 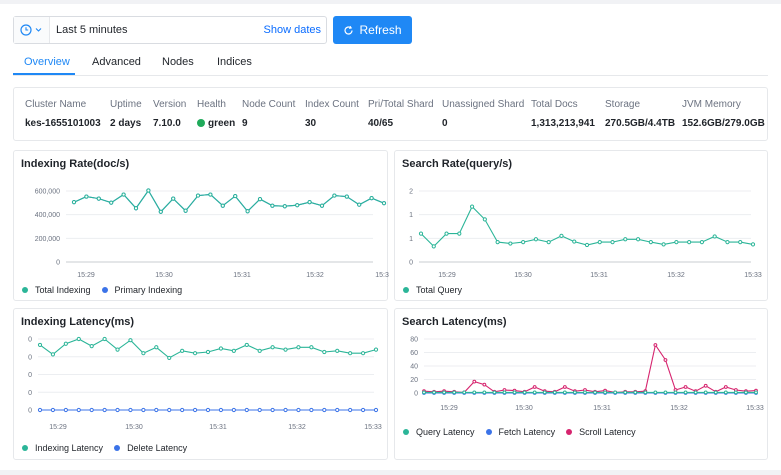 What do you see at coordinates (116, 62) in the screenshot?
I see `tab-advanced: Advanced` at bounding box center [116, 62].